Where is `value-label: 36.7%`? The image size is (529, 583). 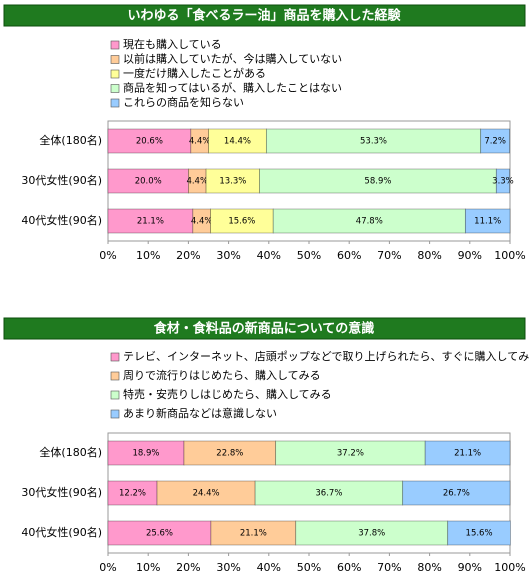 value-label: 36.7% is located at coordinates (328, 494).